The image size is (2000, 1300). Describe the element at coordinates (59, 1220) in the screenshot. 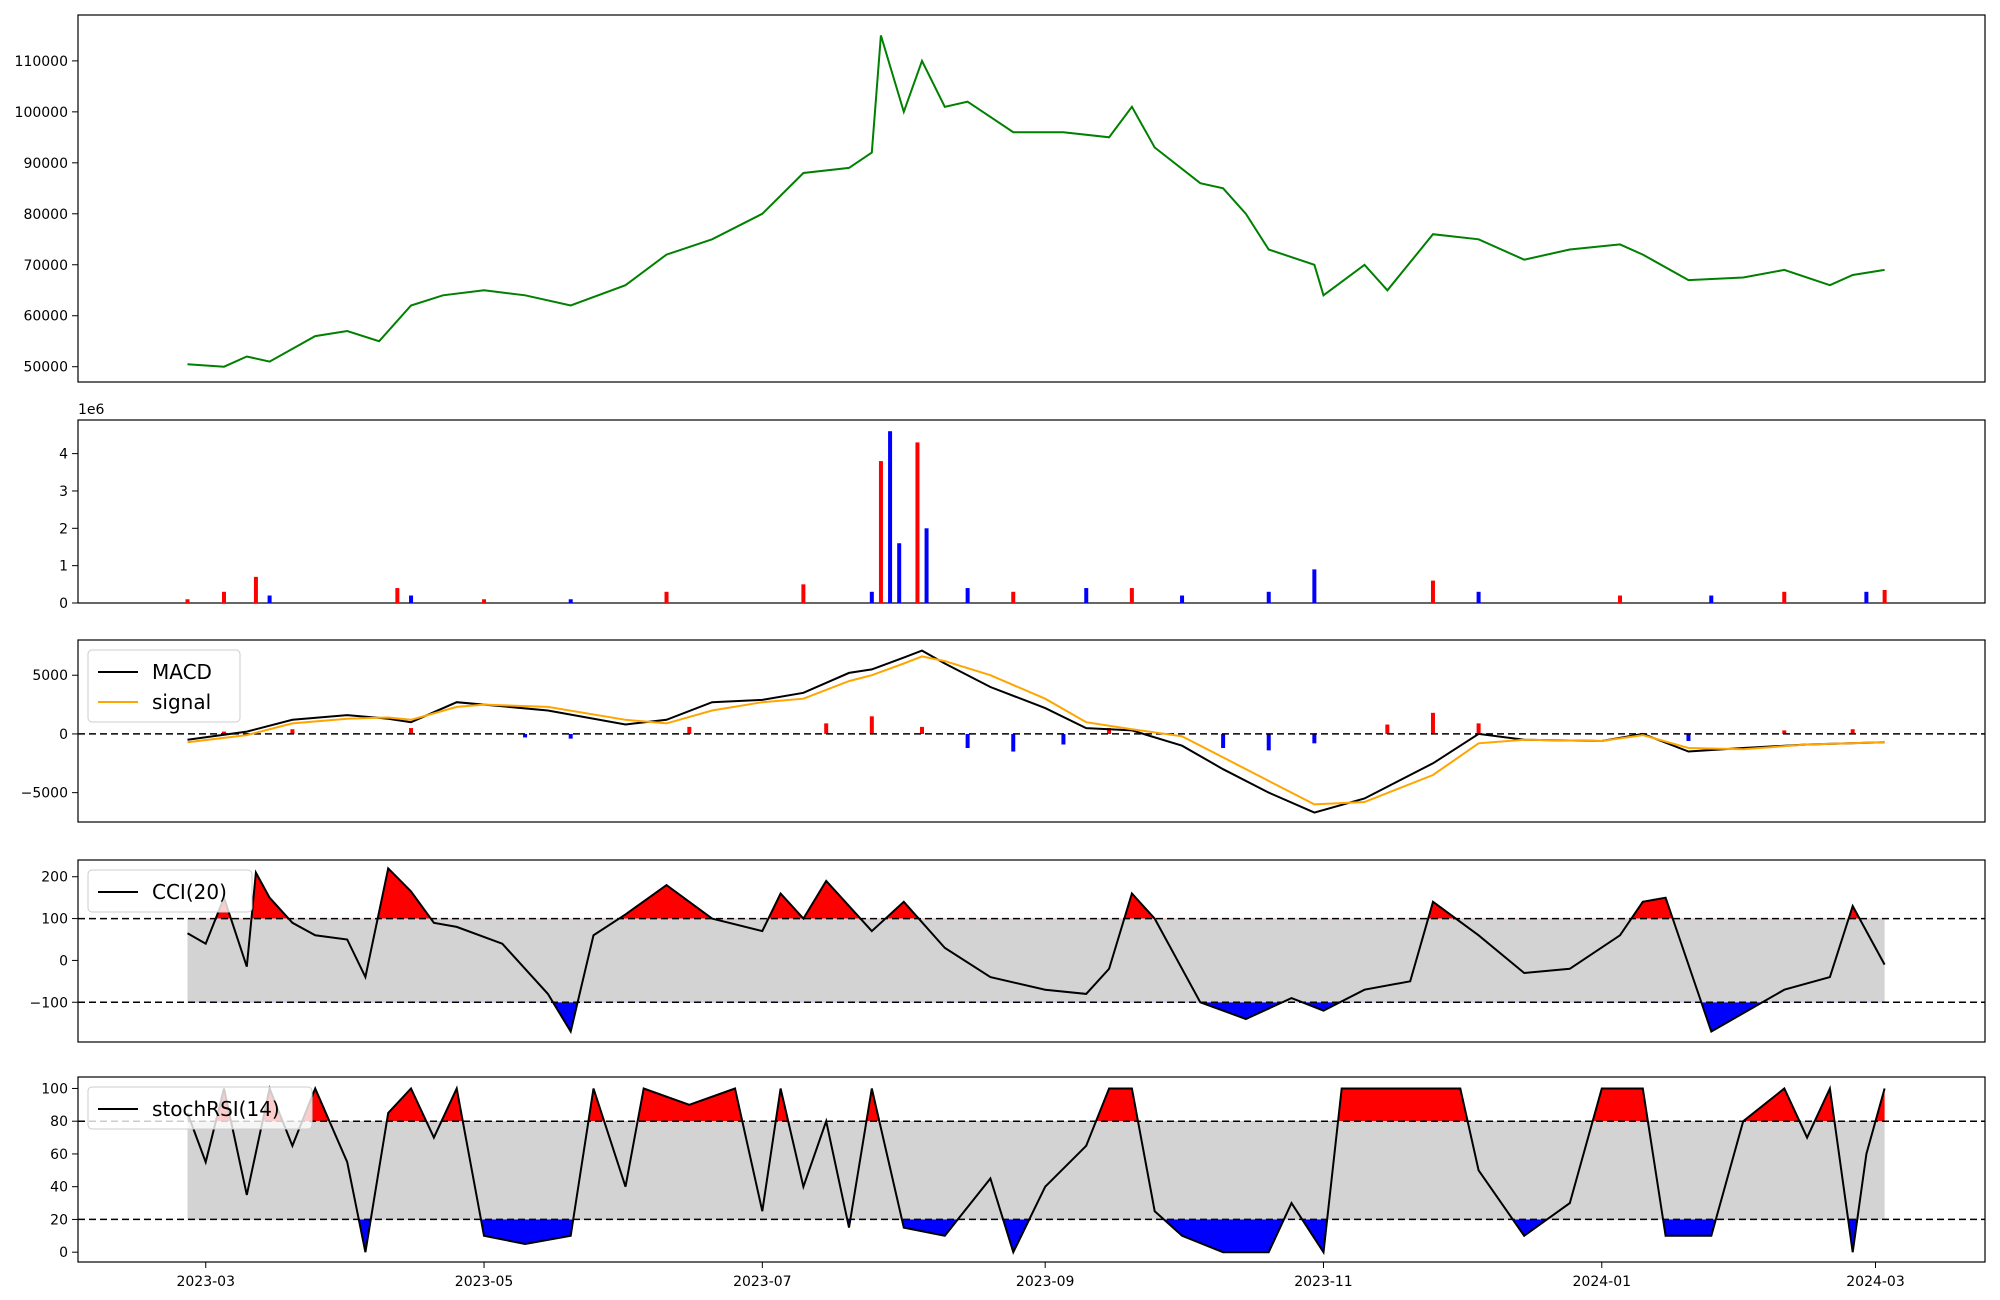

I see `y-tick-label: 20` at that location.